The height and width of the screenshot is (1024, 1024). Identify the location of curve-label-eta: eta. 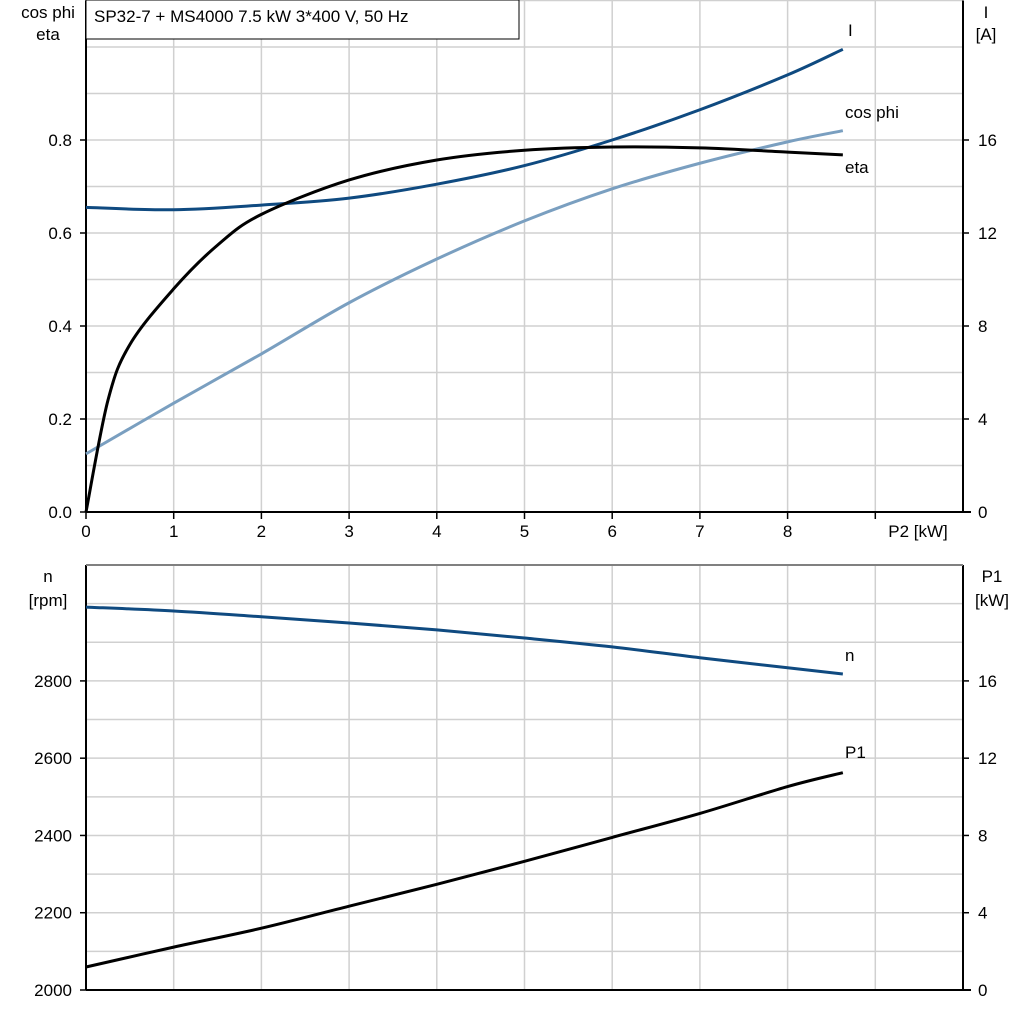
(857, 167).